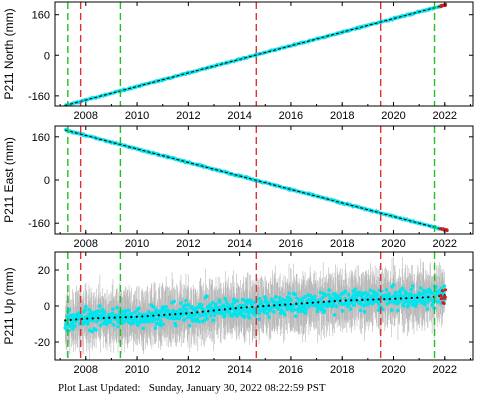 The width and height of the screenshot is (488, 400). I want to click on y-axis-title: P211 North (mm), so click(9, 53).